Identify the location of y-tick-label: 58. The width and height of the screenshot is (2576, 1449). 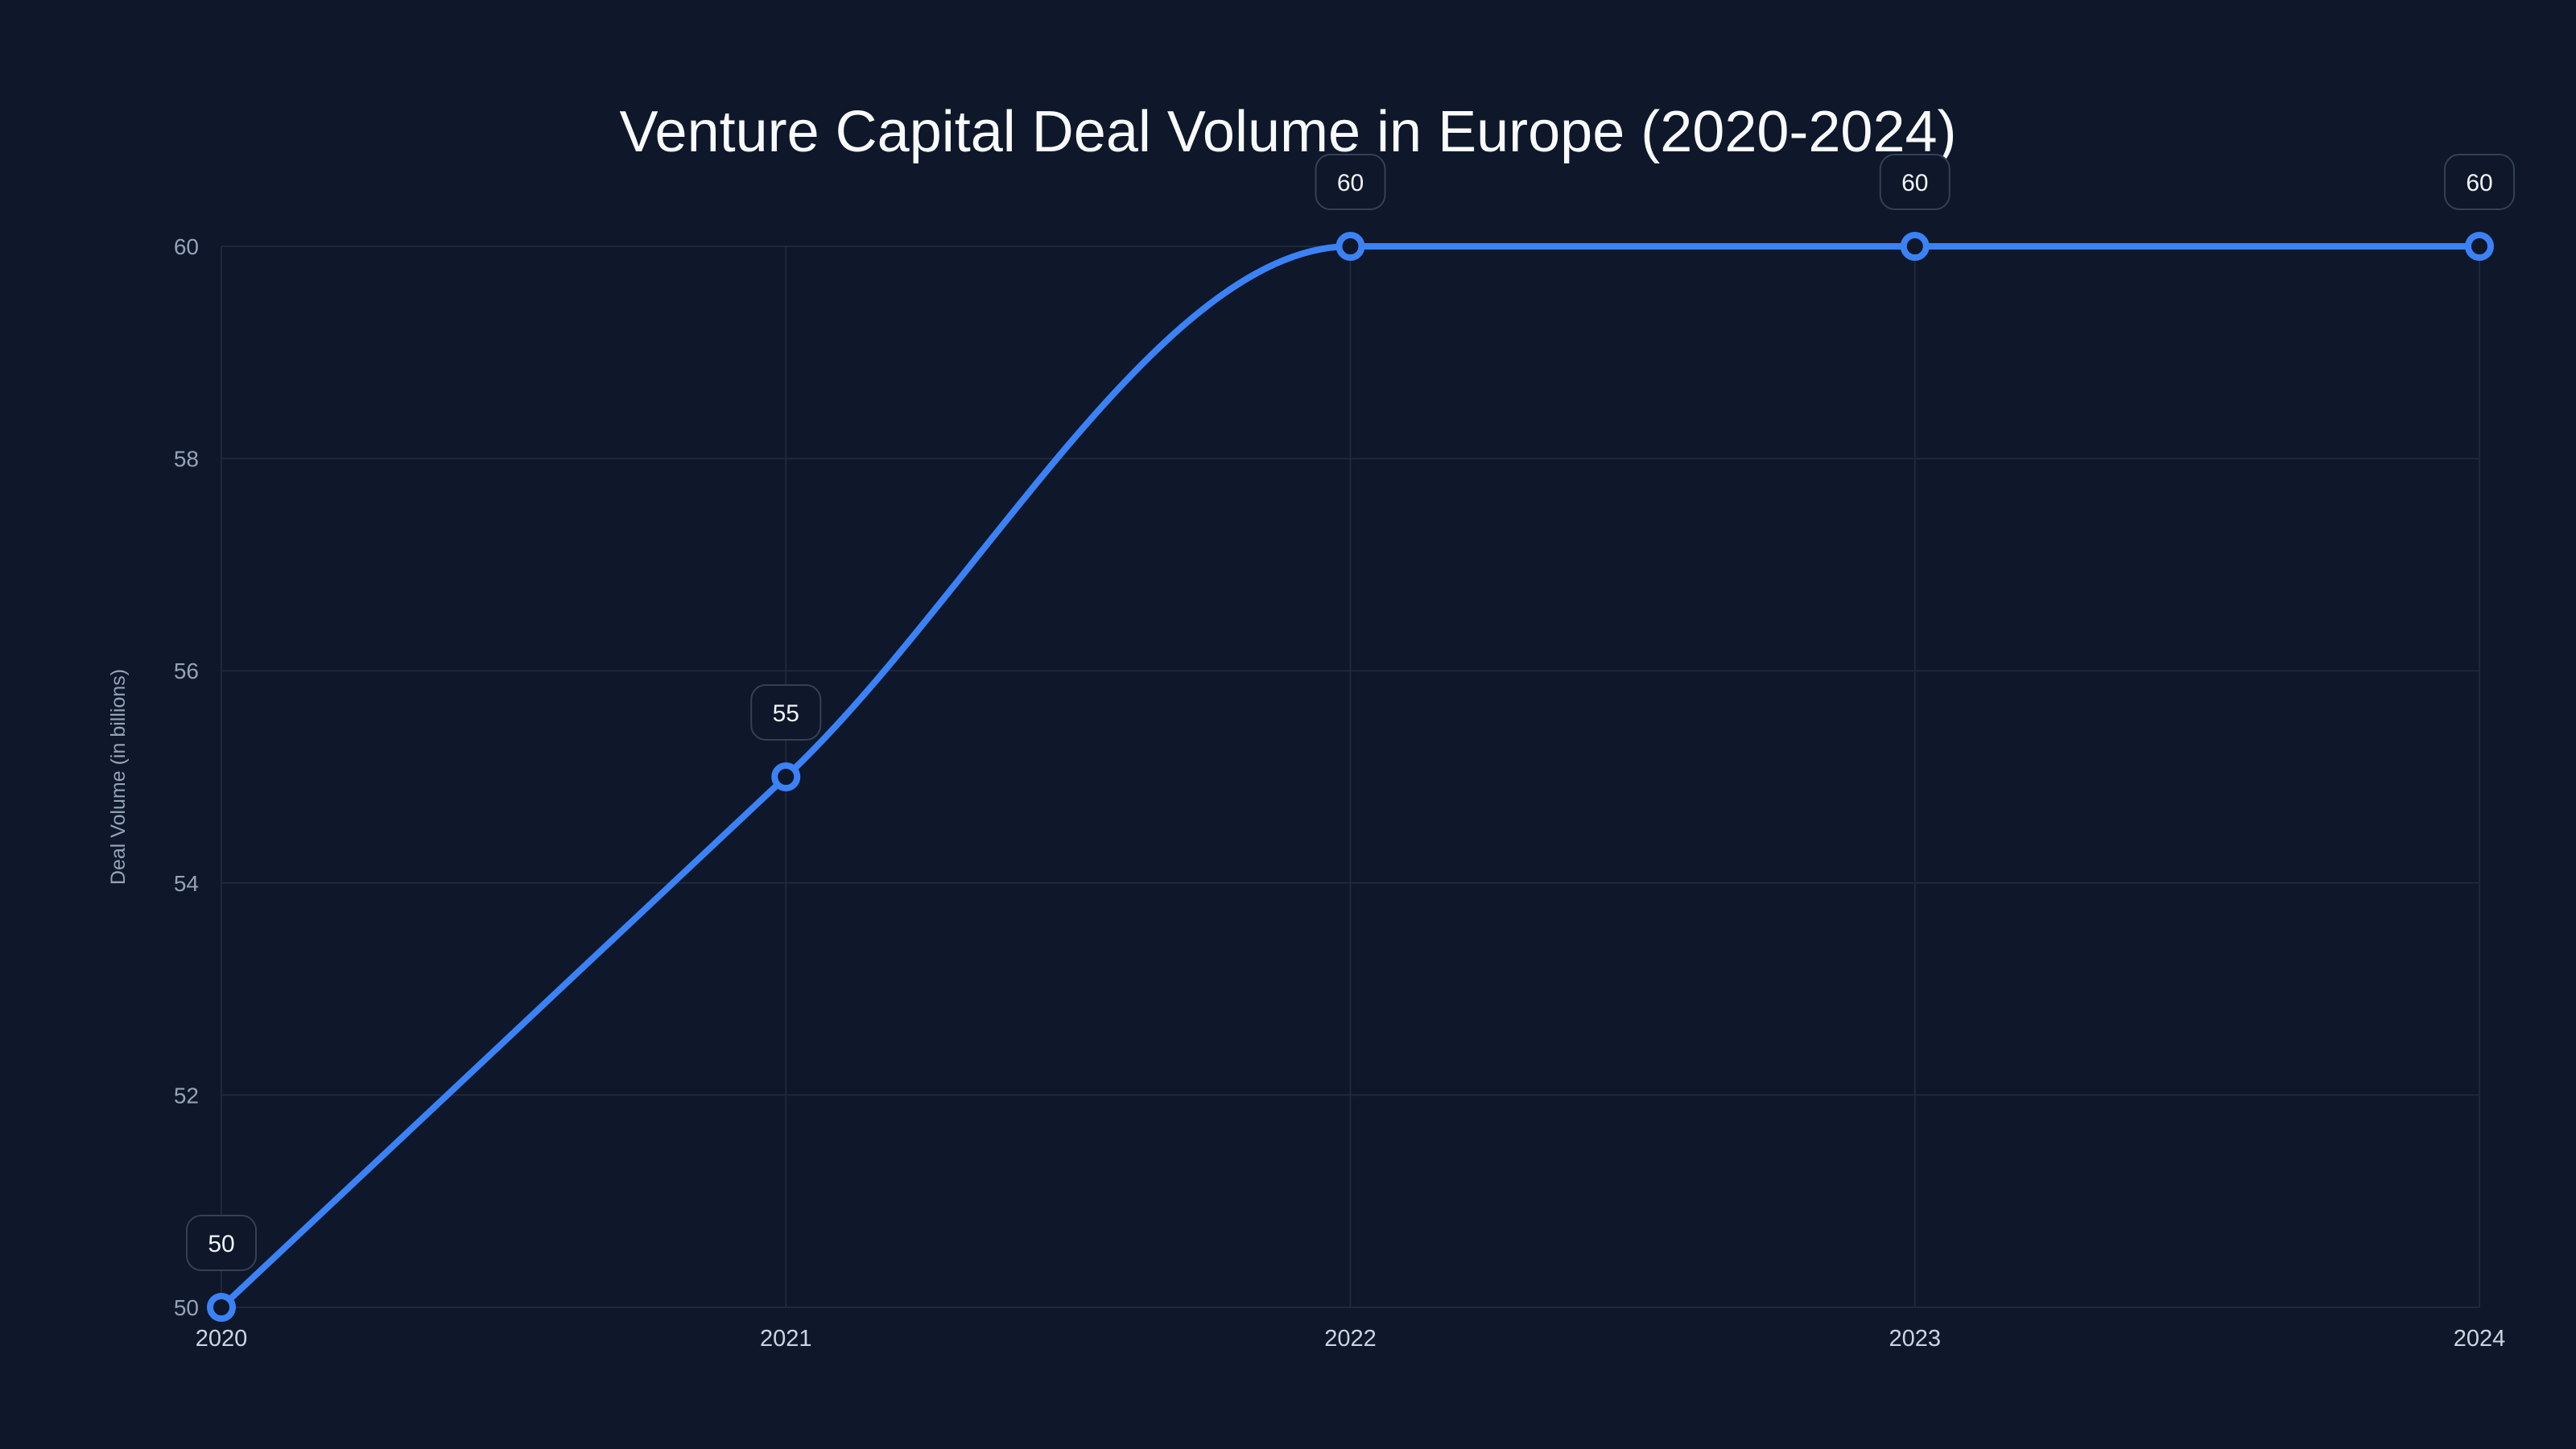
(186, 459).